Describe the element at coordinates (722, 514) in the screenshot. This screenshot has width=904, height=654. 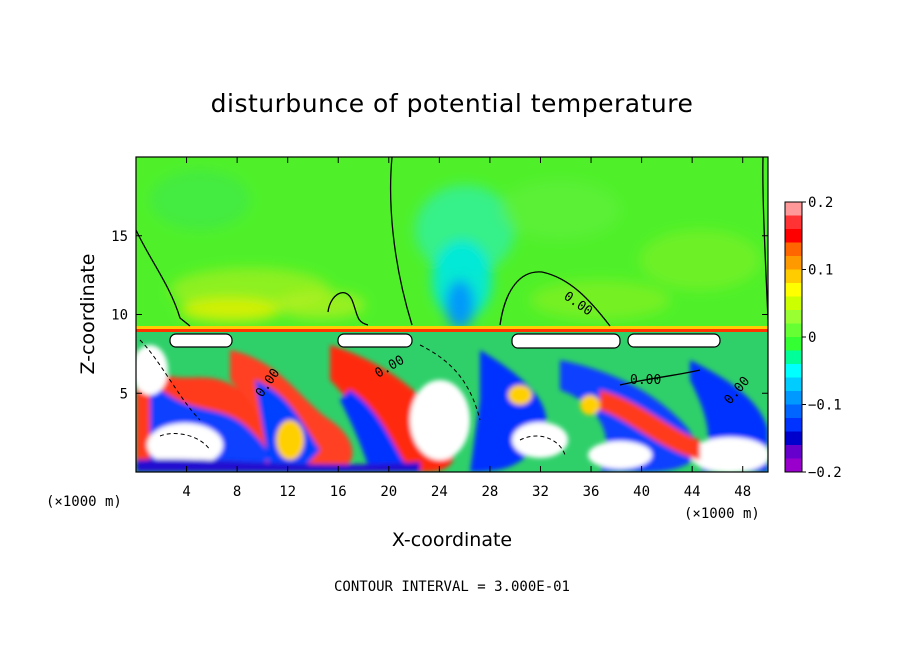
I see `x-axis-unit-right: (×1000 m)` at that location.